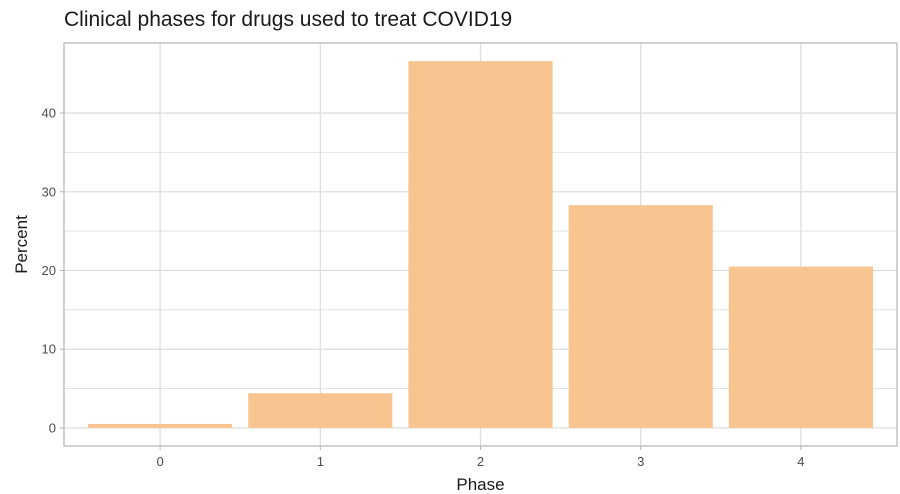 This screenshot has height=494, width=900. I want to click on y-tick-label: 20, so click(49, 270).